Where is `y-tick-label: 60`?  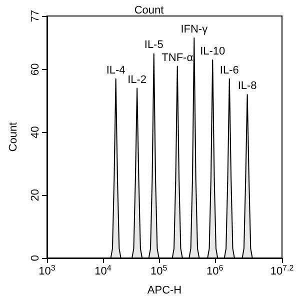 y-tick-label: 60 is located at coordinates (36, 69).